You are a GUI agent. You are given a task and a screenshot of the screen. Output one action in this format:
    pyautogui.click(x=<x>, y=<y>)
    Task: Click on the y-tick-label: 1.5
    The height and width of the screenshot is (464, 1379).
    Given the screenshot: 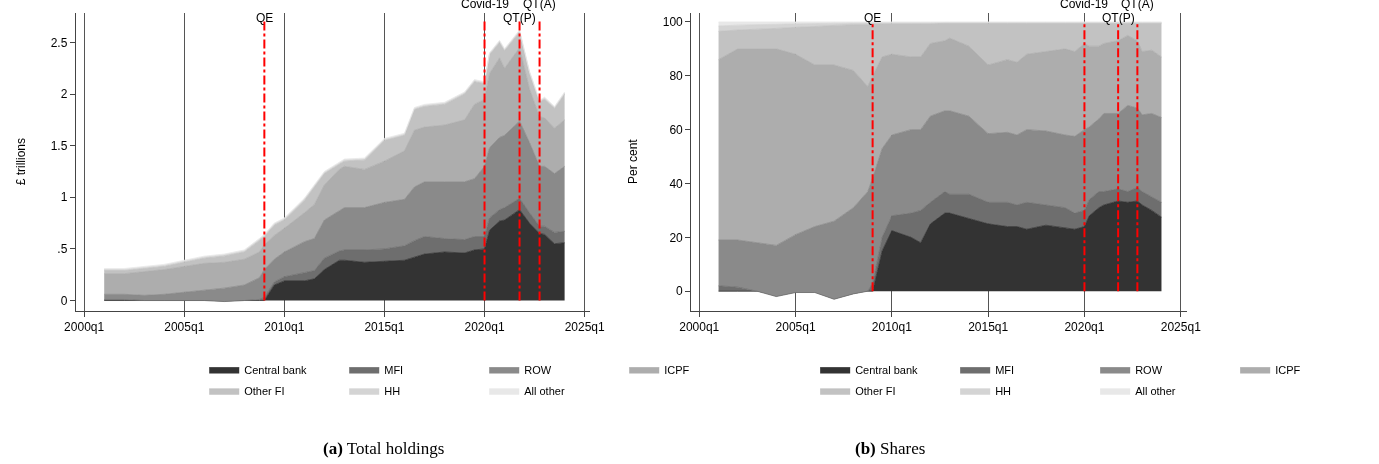 What is the action you would take?
    pyautogui.click(x=59, y=145)
    